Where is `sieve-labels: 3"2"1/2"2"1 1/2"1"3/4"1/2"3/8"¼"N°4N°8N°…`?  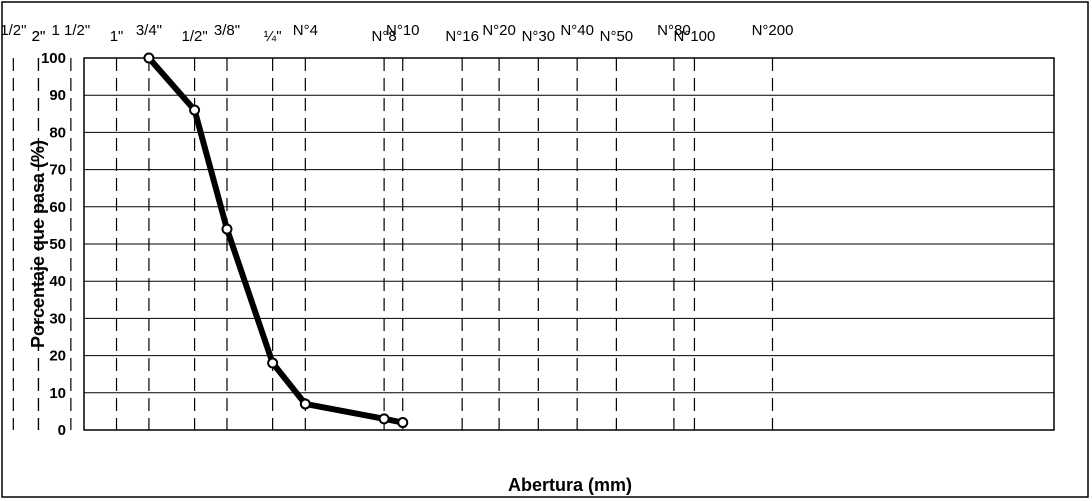 sieve-labels: 3"2"1/2"2"1 1/2"1"3/4"1/2"3/8"¼"N°4N°8N°… is located at coordinates (396, 33).